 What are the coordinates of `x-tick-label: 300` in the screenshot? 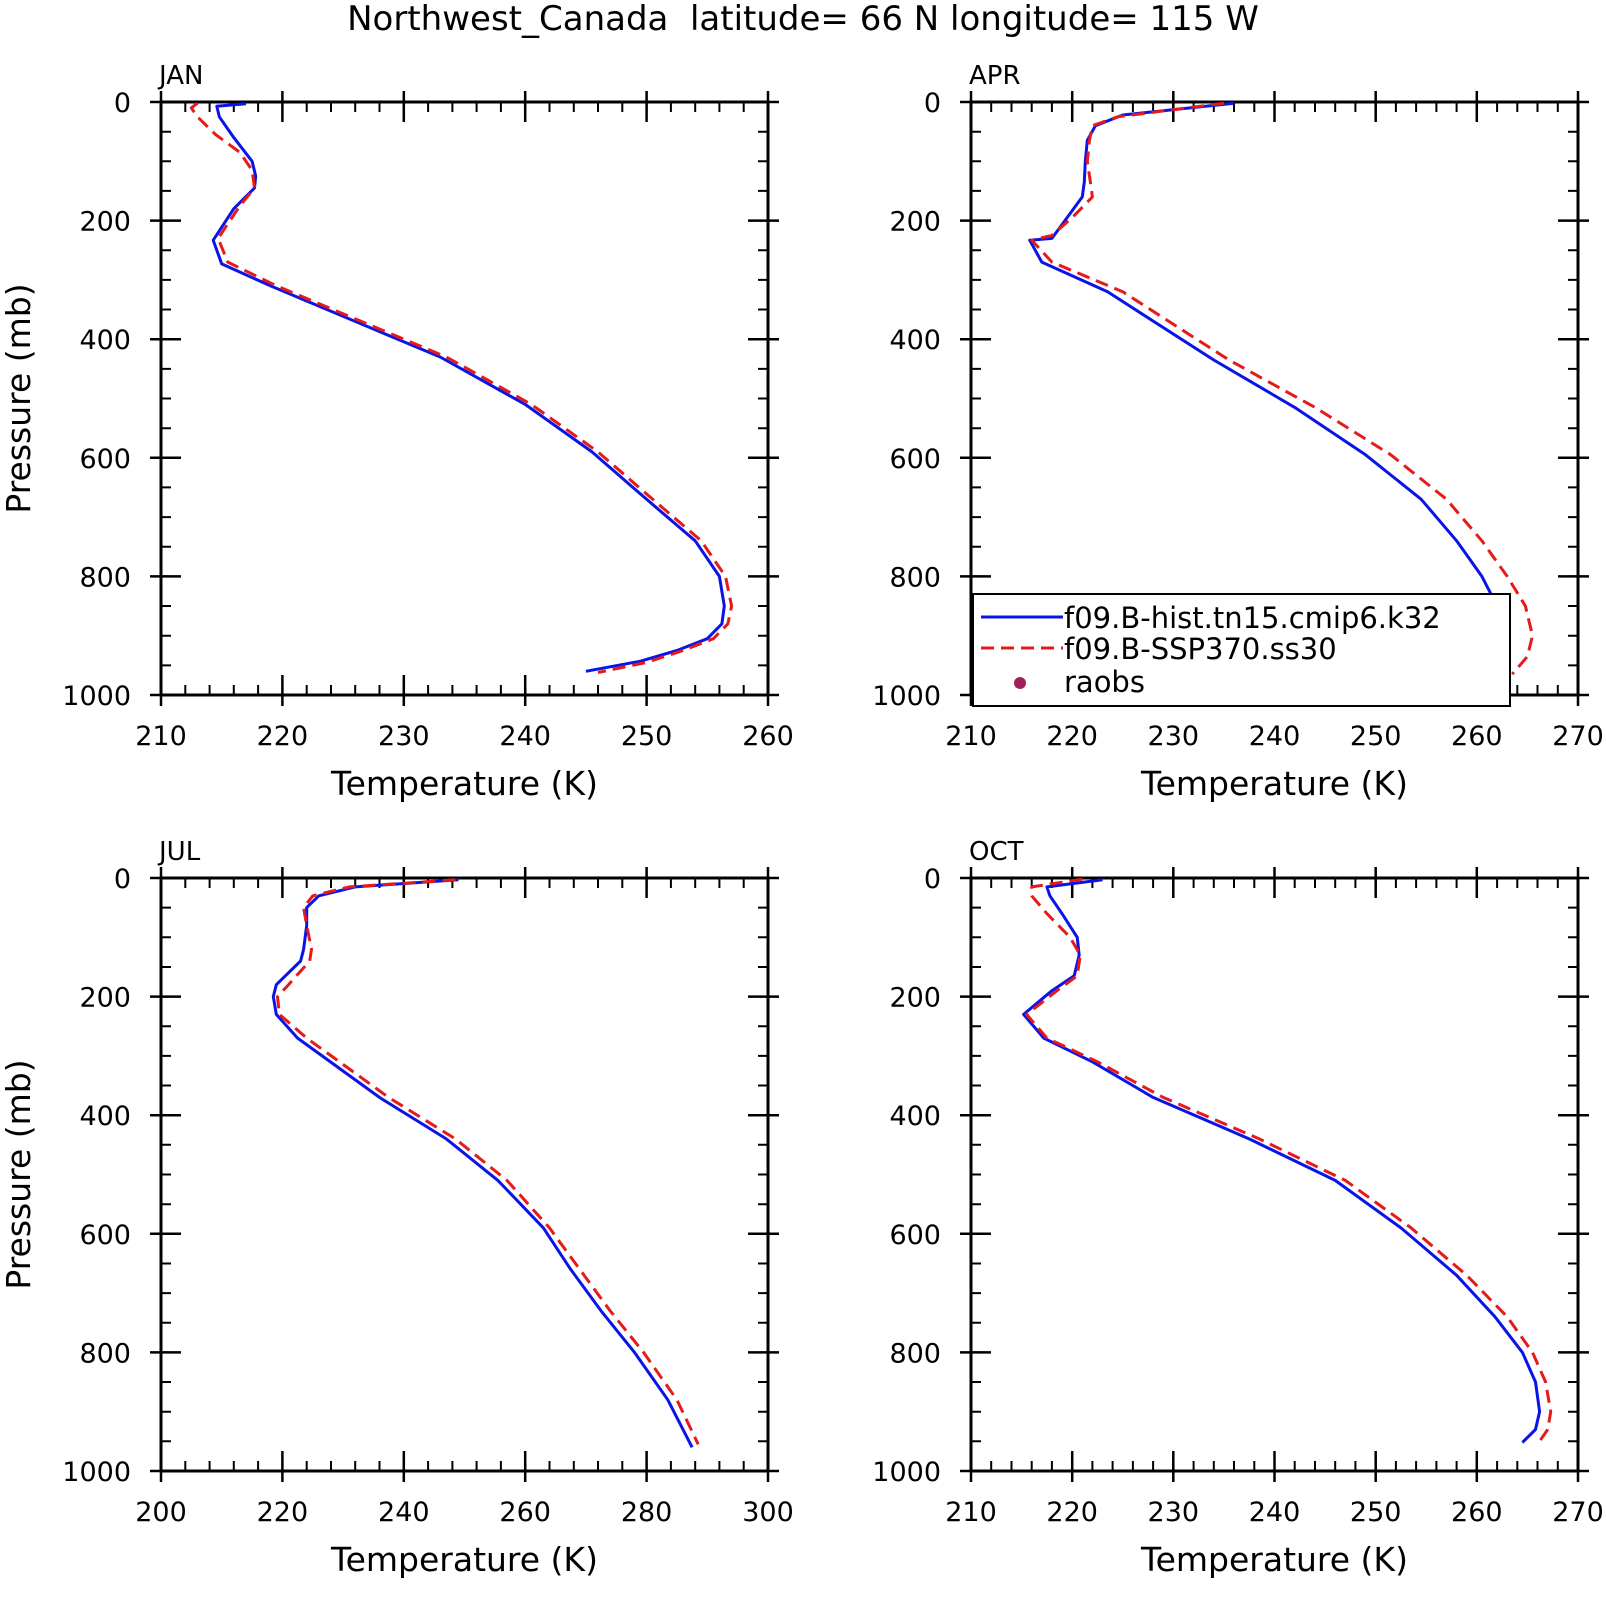 It's located at (768, 1512).